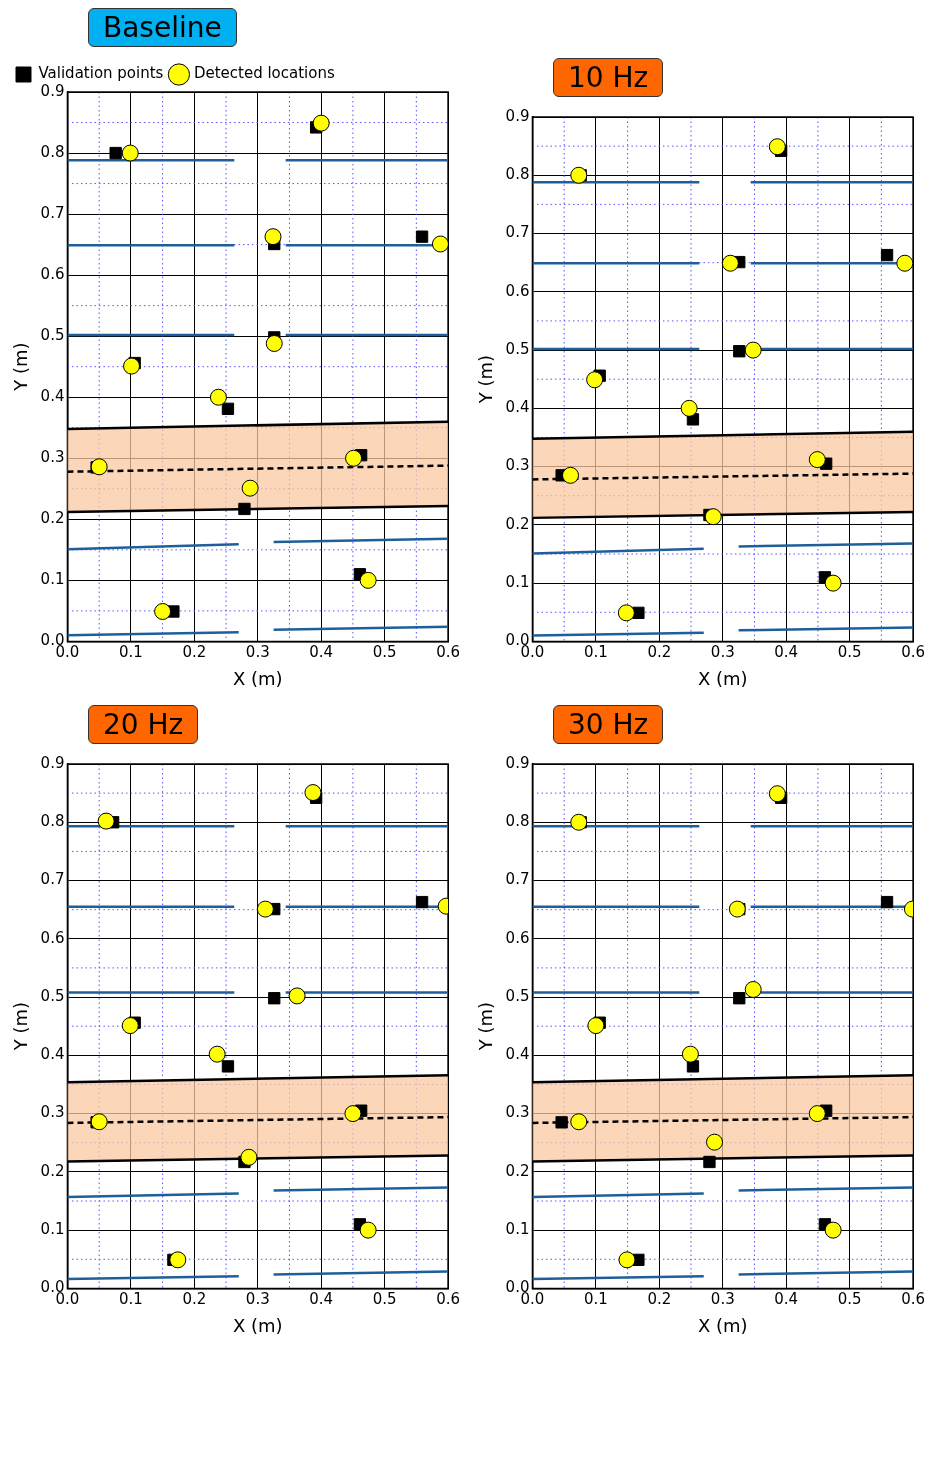  I want to click on chart-title: 10 Hz, so click(608, 77).